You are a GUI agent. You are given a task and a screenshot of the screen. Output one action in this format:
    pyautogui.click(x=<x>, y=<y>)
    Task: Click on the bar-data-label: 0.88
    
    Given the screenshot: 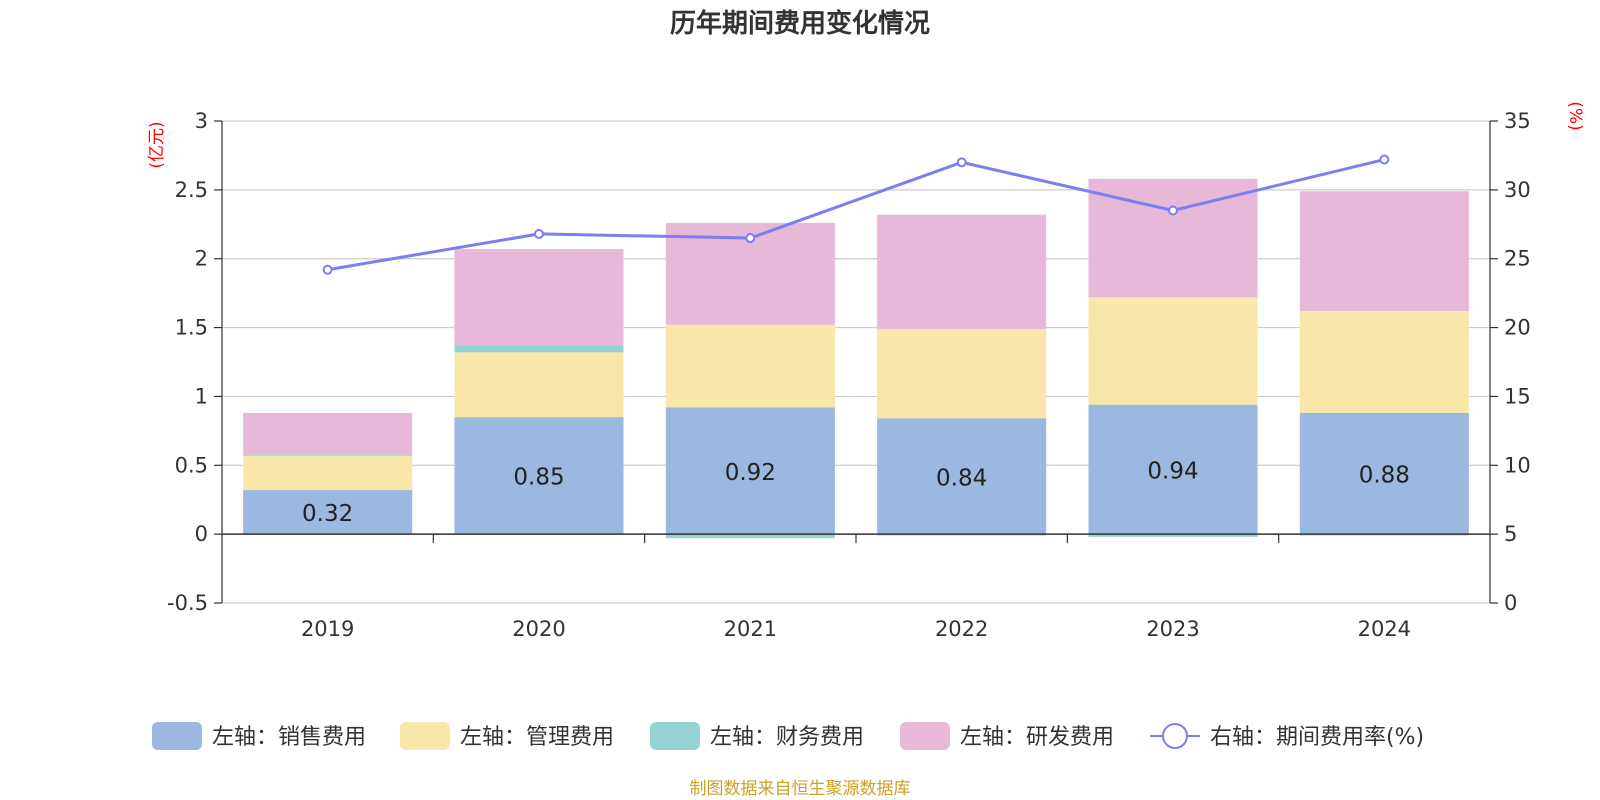 What is the action you would take?
    pyautogui.click(x=1384, y=476)
    